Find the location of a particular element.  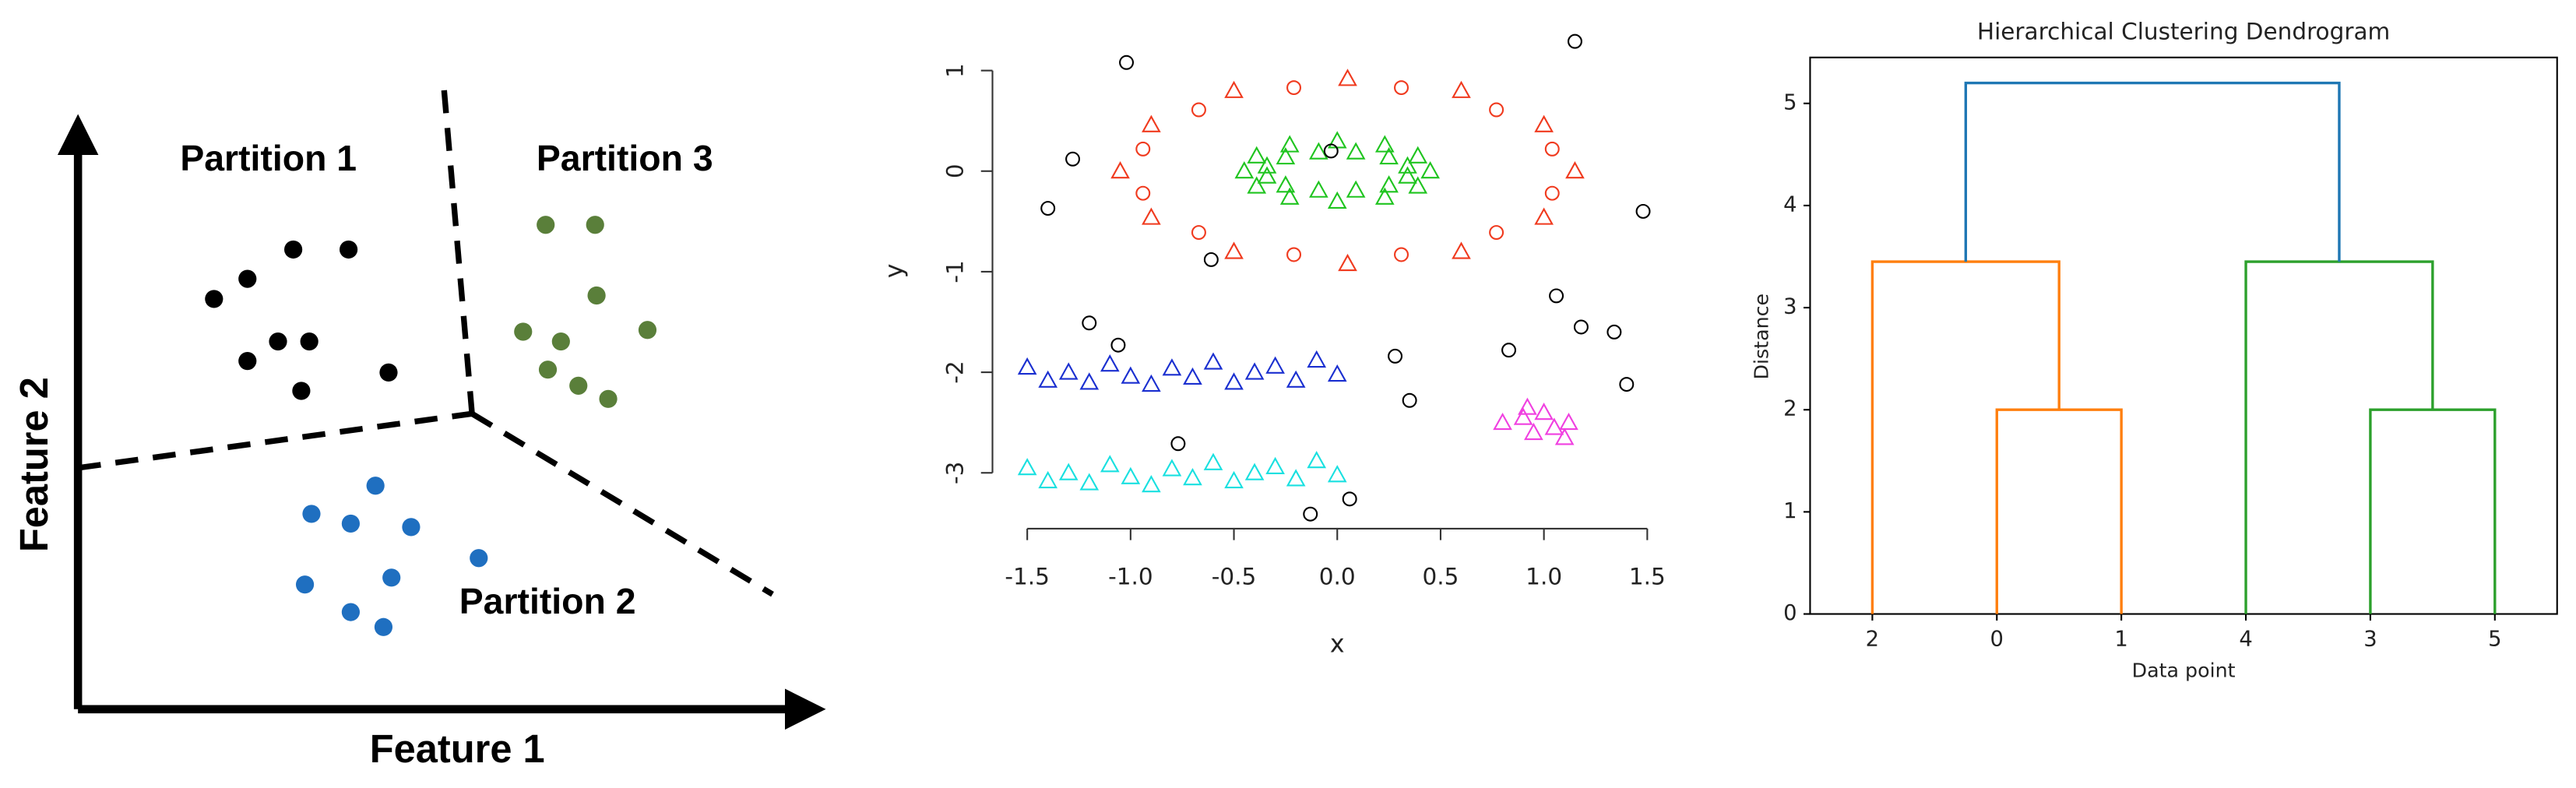

x-tick-label: 4 is located at coordinates (2245, 640).